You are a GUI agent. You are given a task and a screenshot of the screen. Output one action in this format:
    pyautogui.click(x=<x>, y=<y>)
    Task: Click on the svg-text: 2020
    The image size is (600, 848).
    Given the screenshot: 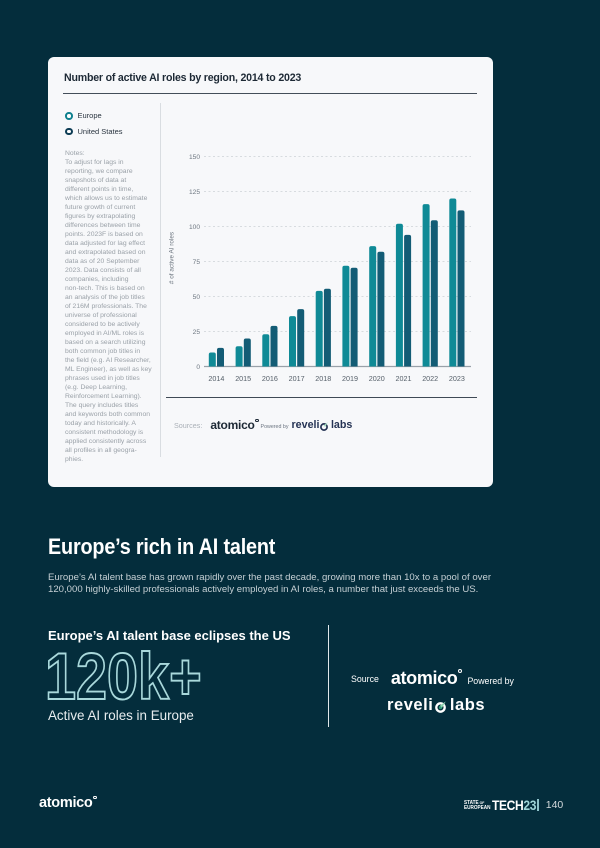 What is the action you would take?
    pyautogui.click(x=377, y=378)
    